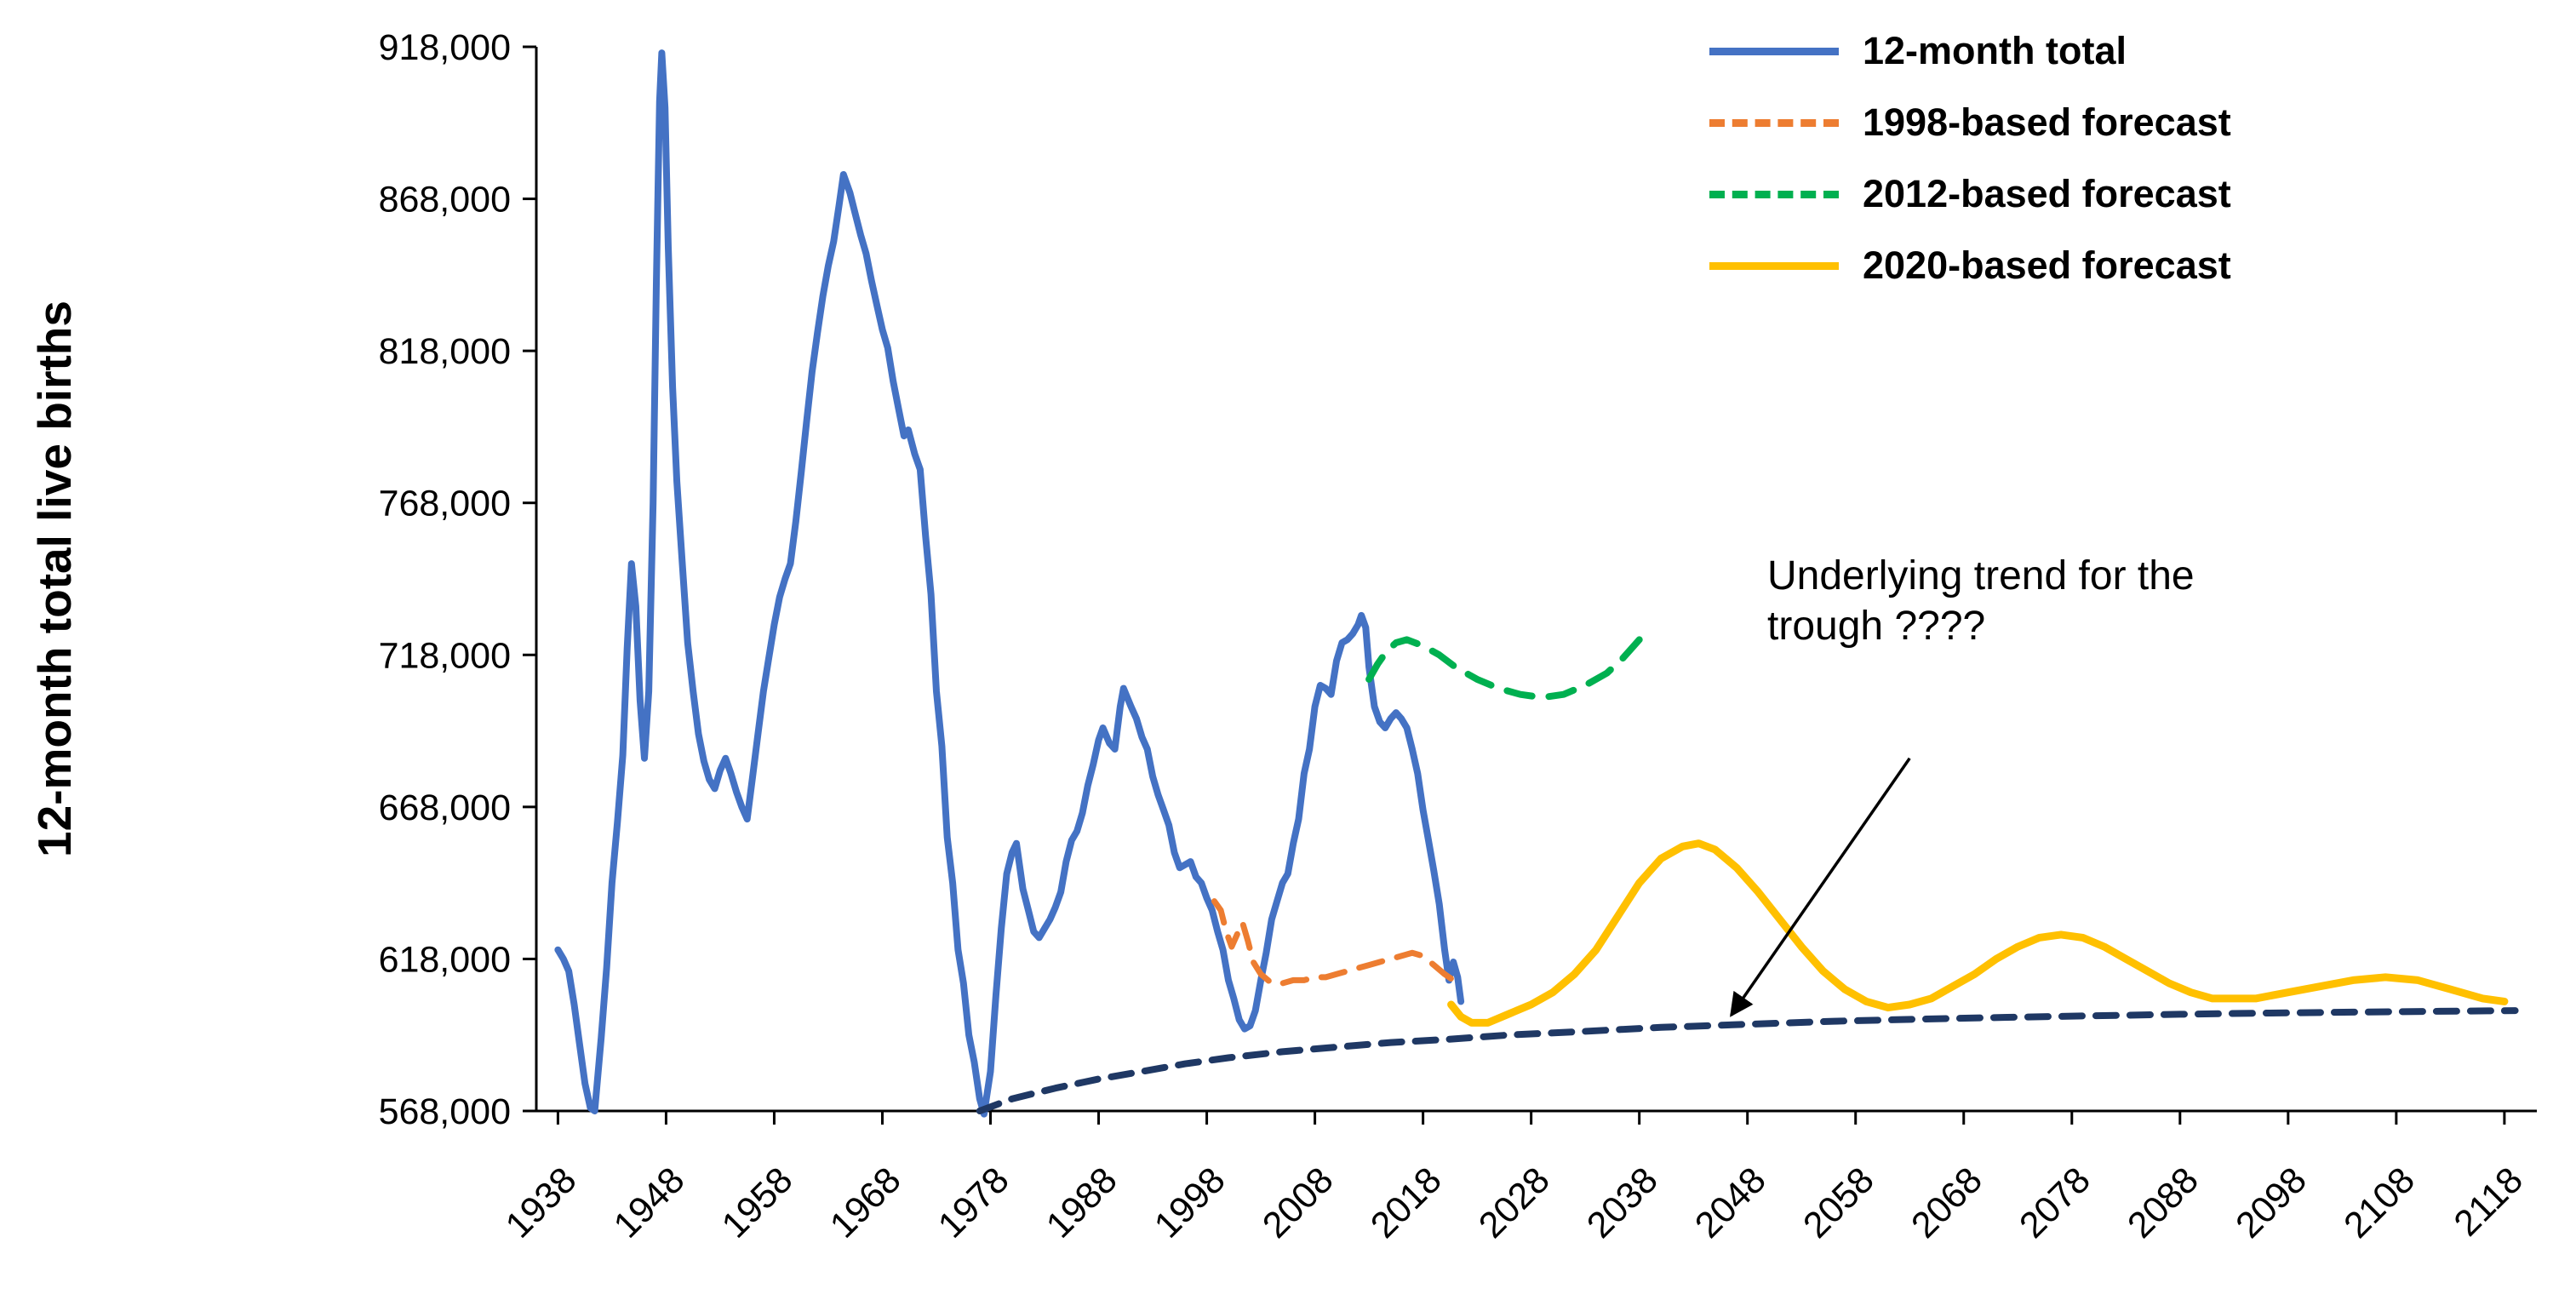  I want to click on legend-item-1998-based-forecast: 1998-based forecast, so click(1970, 122).